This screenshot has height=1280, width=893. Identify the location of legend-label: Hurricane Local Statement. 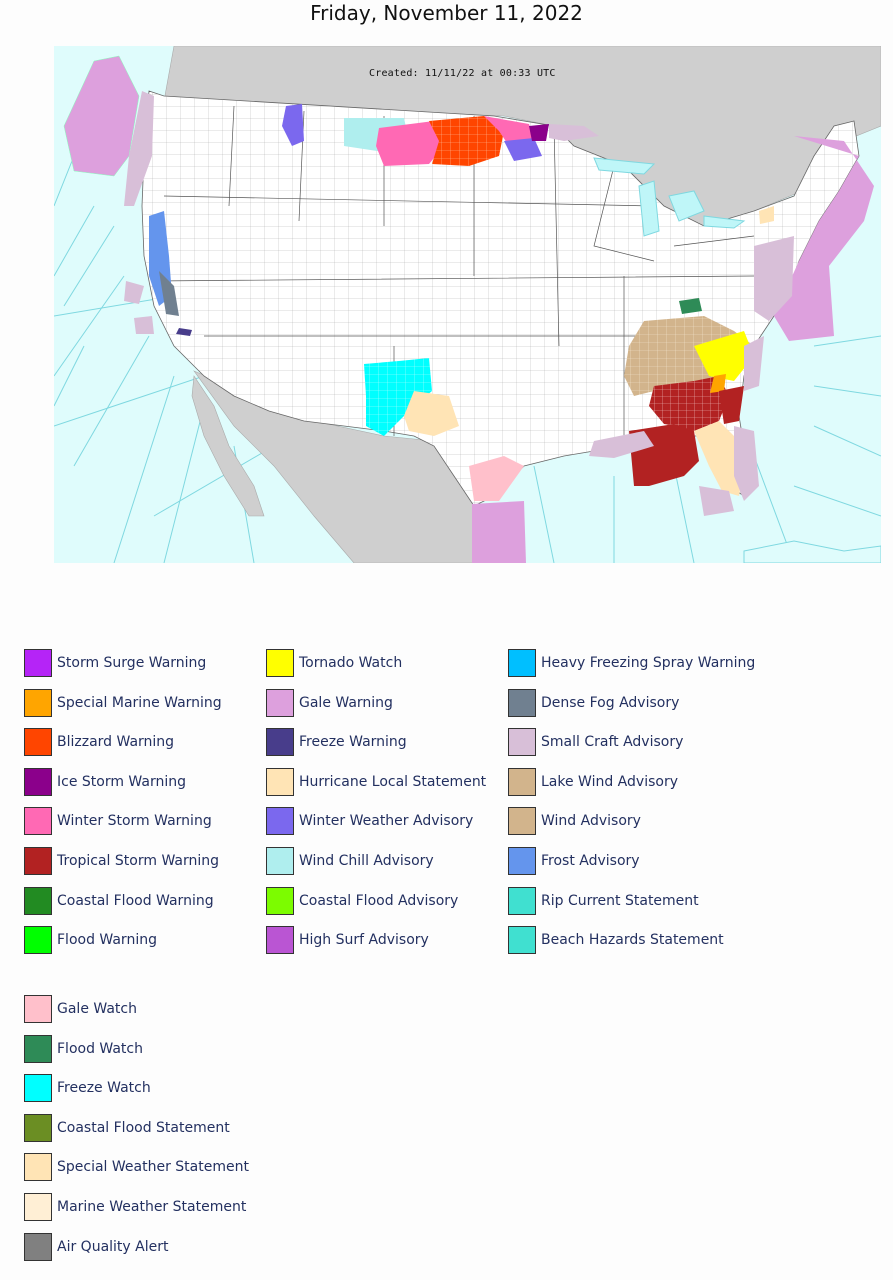
(393, 782).